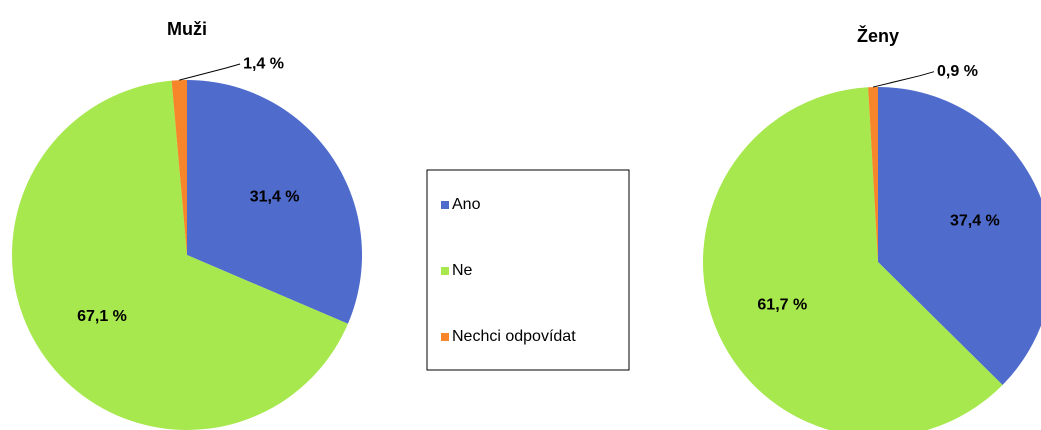  Describe the element at coordinates (782, 304) in the screenshot. I see `data-label: 61,7 %` at that location.